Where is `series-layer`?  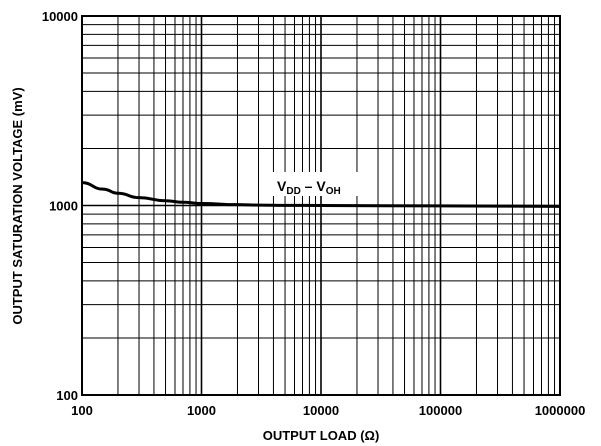
series-layer is located at coordinates (321, 194).